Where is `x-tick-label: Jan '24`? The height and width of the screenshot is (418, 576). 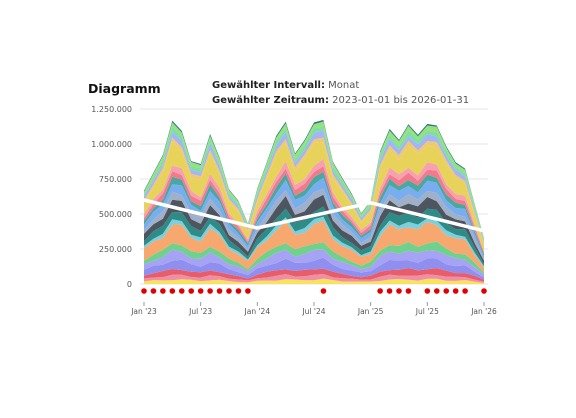 x-tick-label: Jan '24 is located at coordinates (257, 311).